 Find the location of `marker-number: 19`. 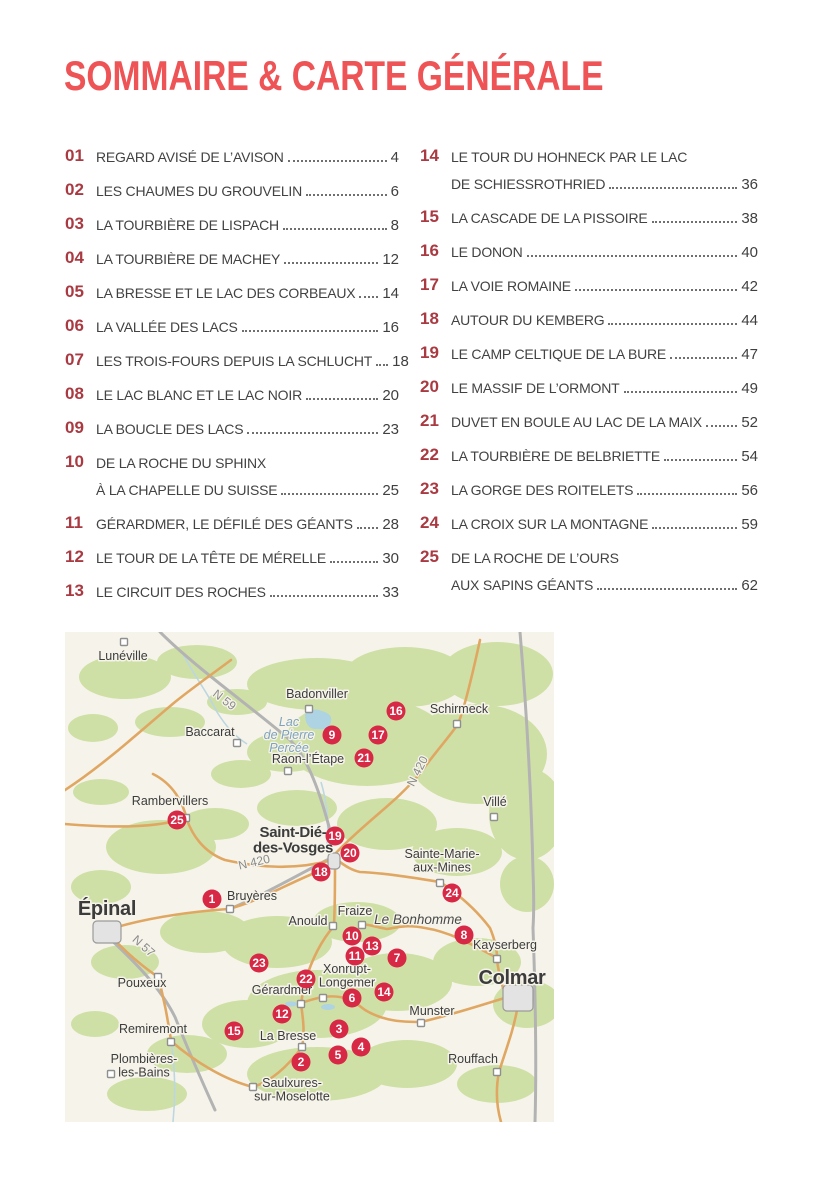

marker-number: 19 is located at coordinates (335, 836).